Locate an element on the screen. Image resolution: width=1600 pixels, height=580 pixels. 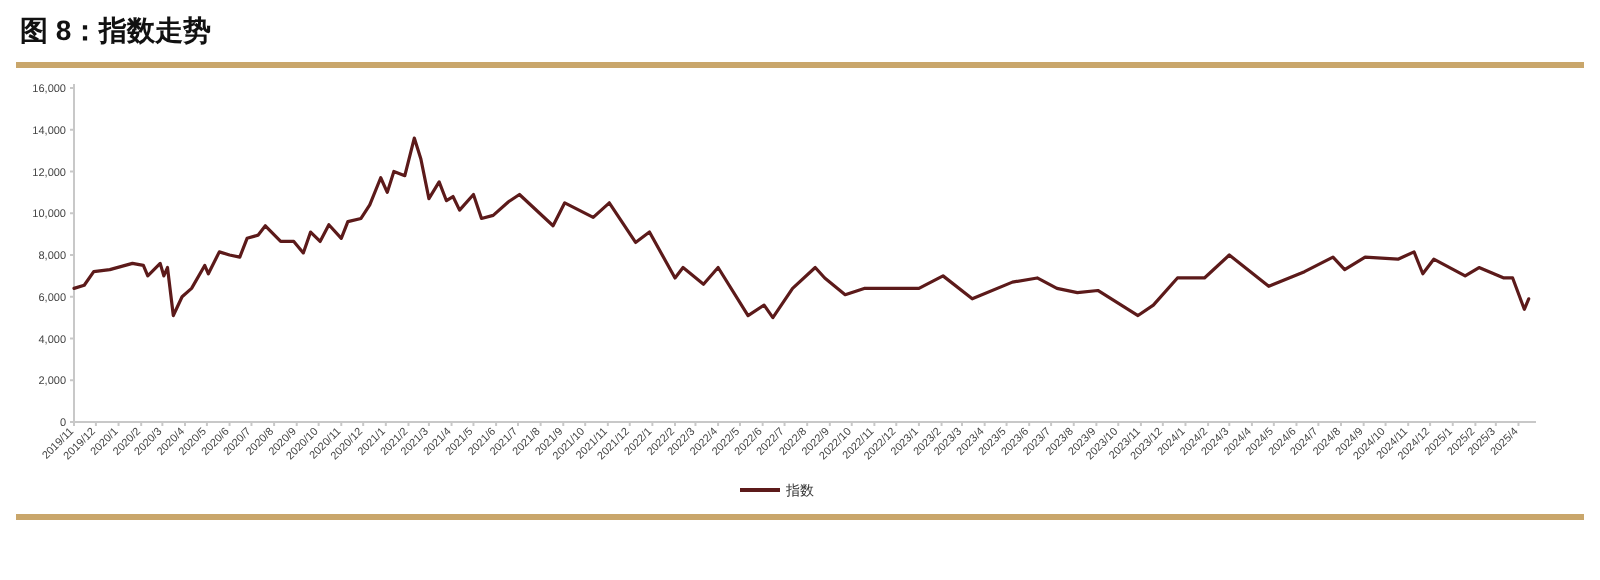
chart-title: 图 8：指数走势 is located at coordinates (116, 30).